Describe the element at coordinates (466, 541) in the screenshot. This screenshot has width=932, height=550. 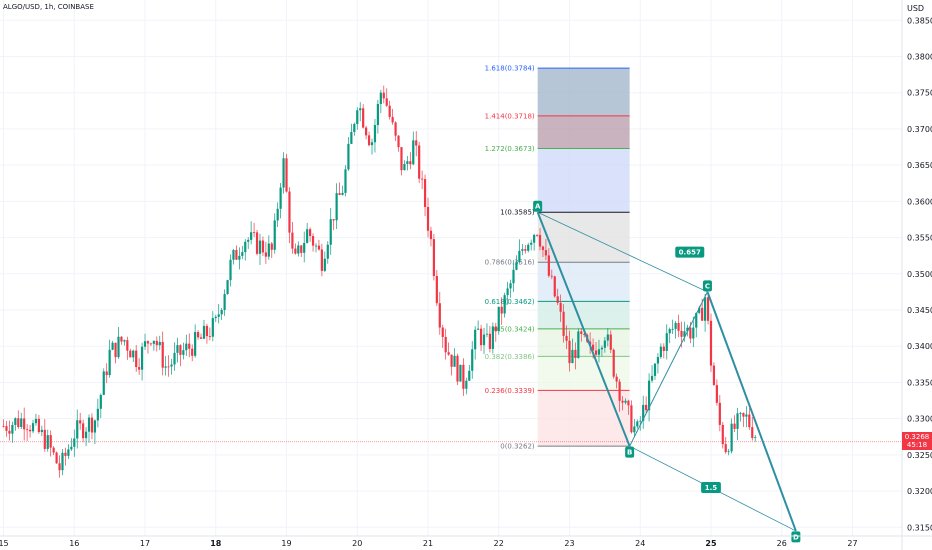
I see `time-axis: 15 16 17 18 19 20 21 22 23 24 25 26 27` at that location.